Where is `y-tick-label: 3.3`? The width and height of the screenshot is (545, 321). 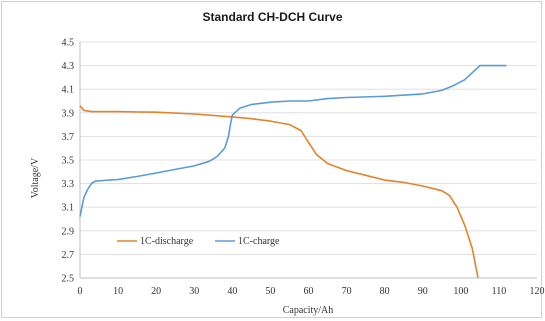 y-tick-label: 3.3 is located at coordinates (68, 184).